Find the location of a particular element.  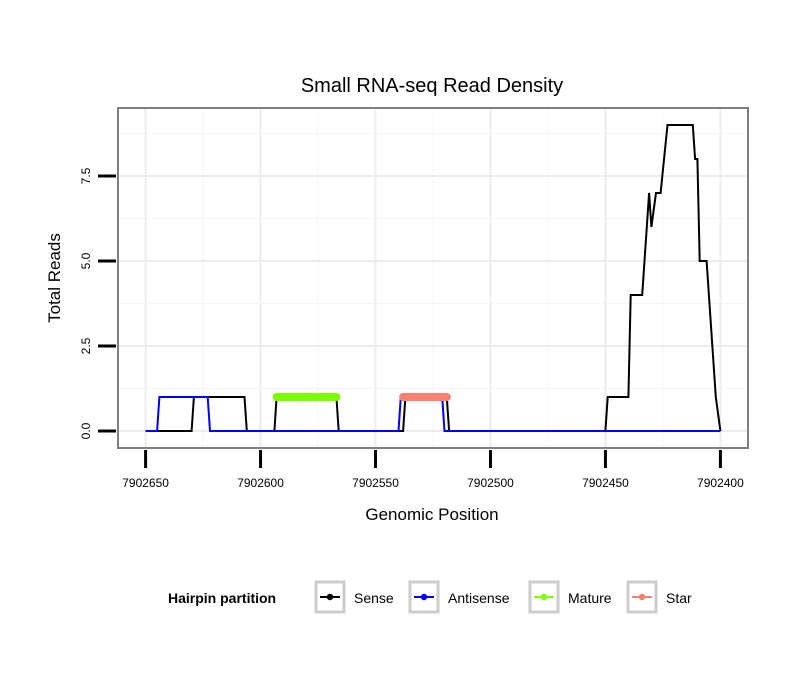

legend-item-antisense: Antisense is located at coordinates (459, 597).